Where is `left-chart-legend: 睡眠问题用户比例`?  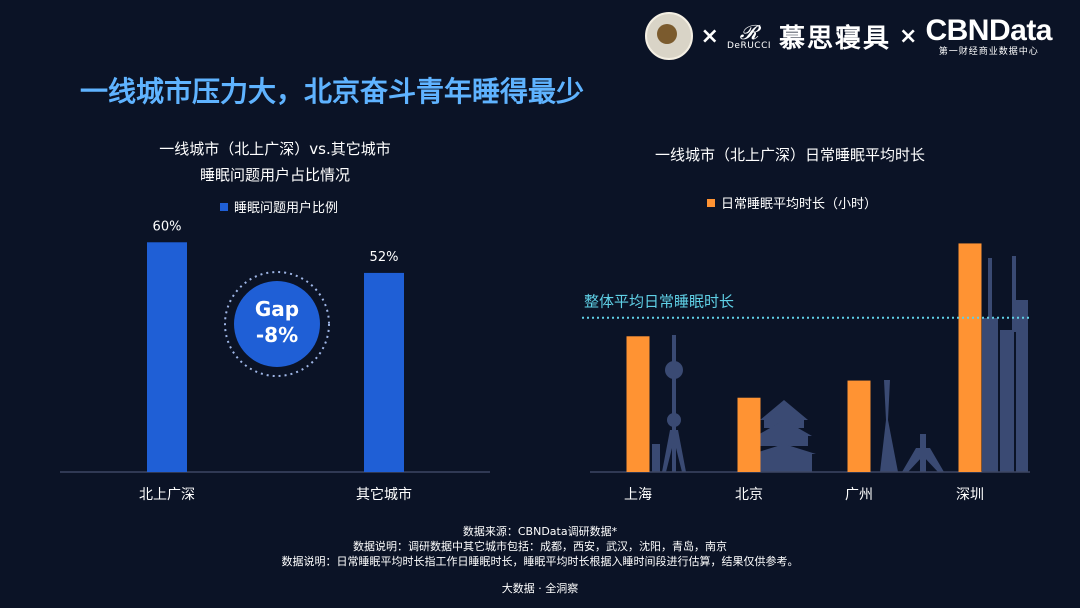 left-chart-legend: 睡眠问题用户比例 is located at coordinates (279, 206).